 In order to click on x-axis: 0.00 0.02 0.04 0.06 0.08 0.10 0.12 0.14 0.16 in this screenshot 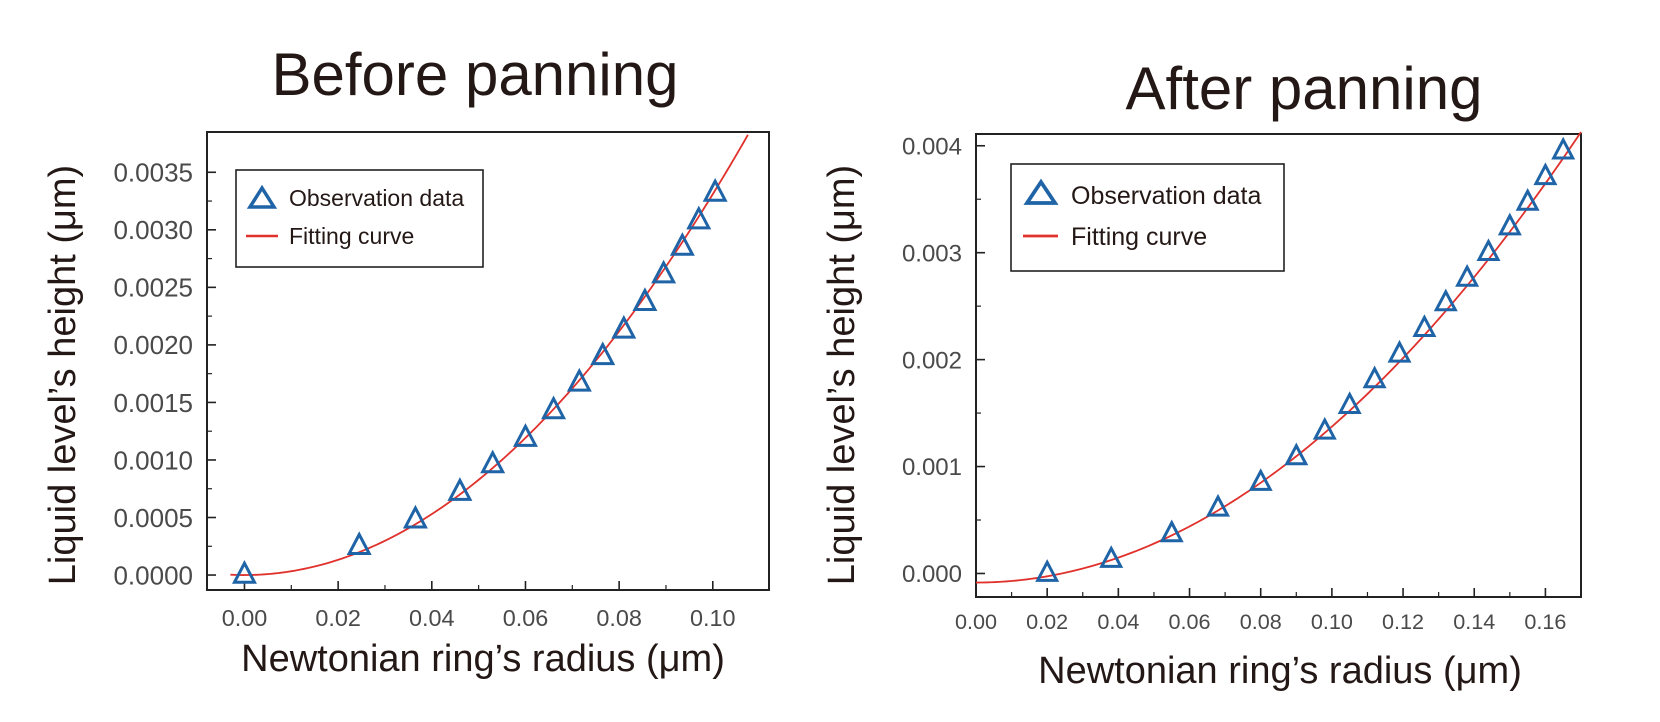, I will do `click(1260, 611)`.